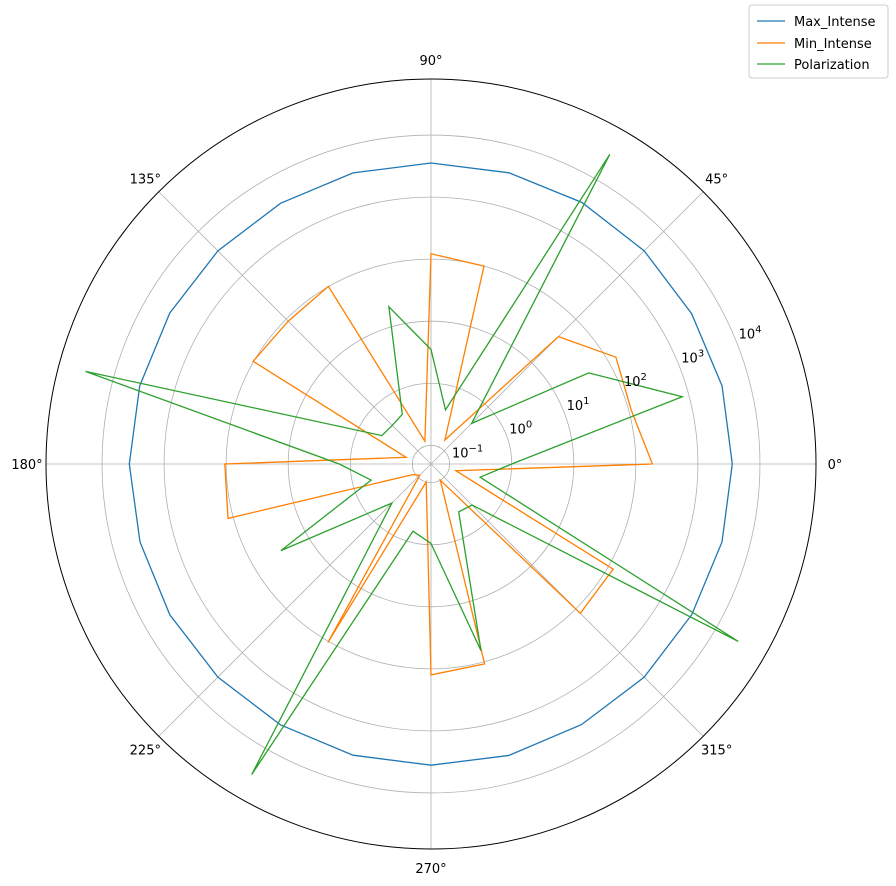 The height and width of the screenshot is (886, 896). What do you see at coordinates (145, 751) in the screenshot?
I see `angular-tick-label: 225°` at bounding box center [145, 751].